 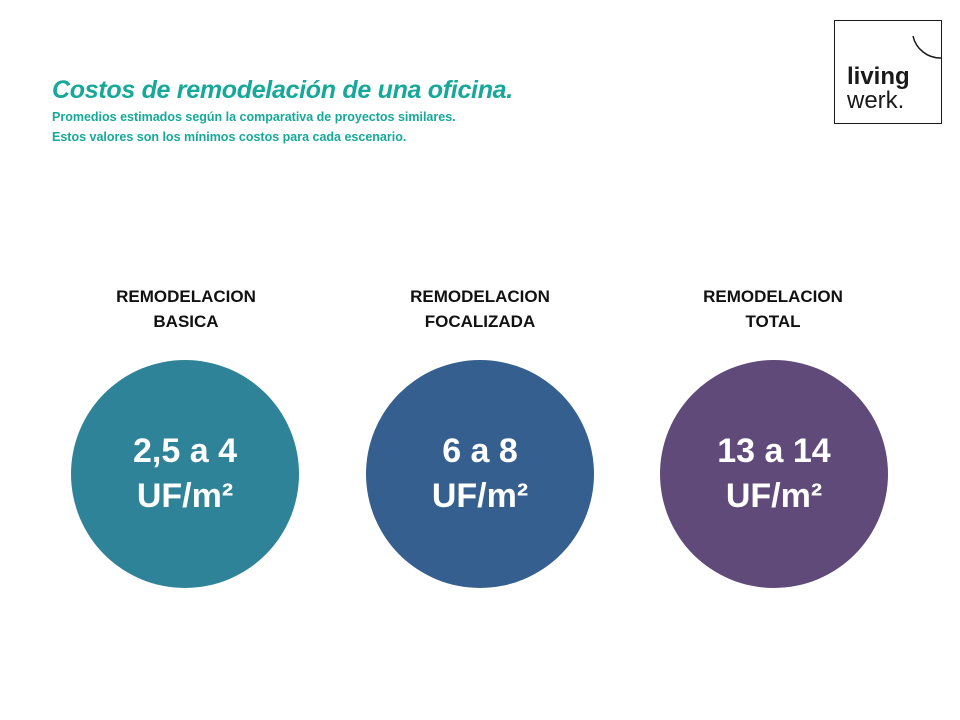 I want to click on scenario-label-line2: TOTAL, so click(x=773, y=321).